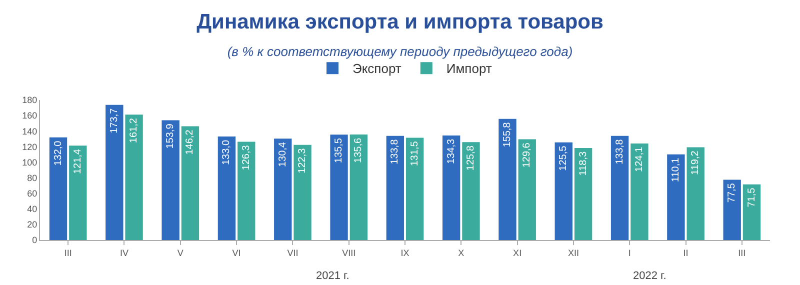 This screenshot has width=800, height=285. What do you see at coordinates (32, 177) in the screenshot?
I see `y-tick-label: 80` at bounding box center [32, 177].